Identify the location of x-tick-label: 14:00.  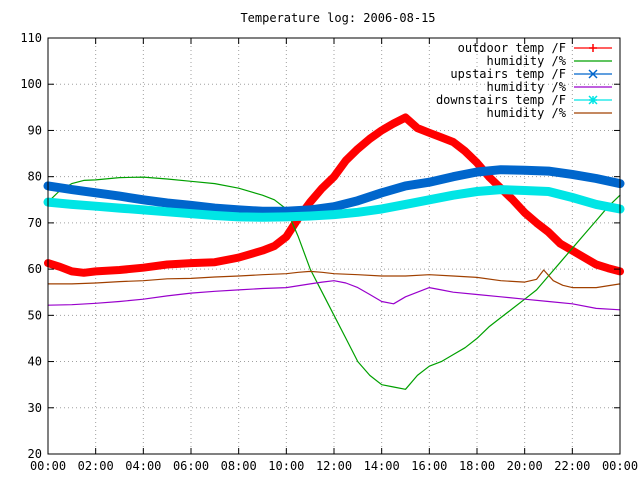
(382, 466).